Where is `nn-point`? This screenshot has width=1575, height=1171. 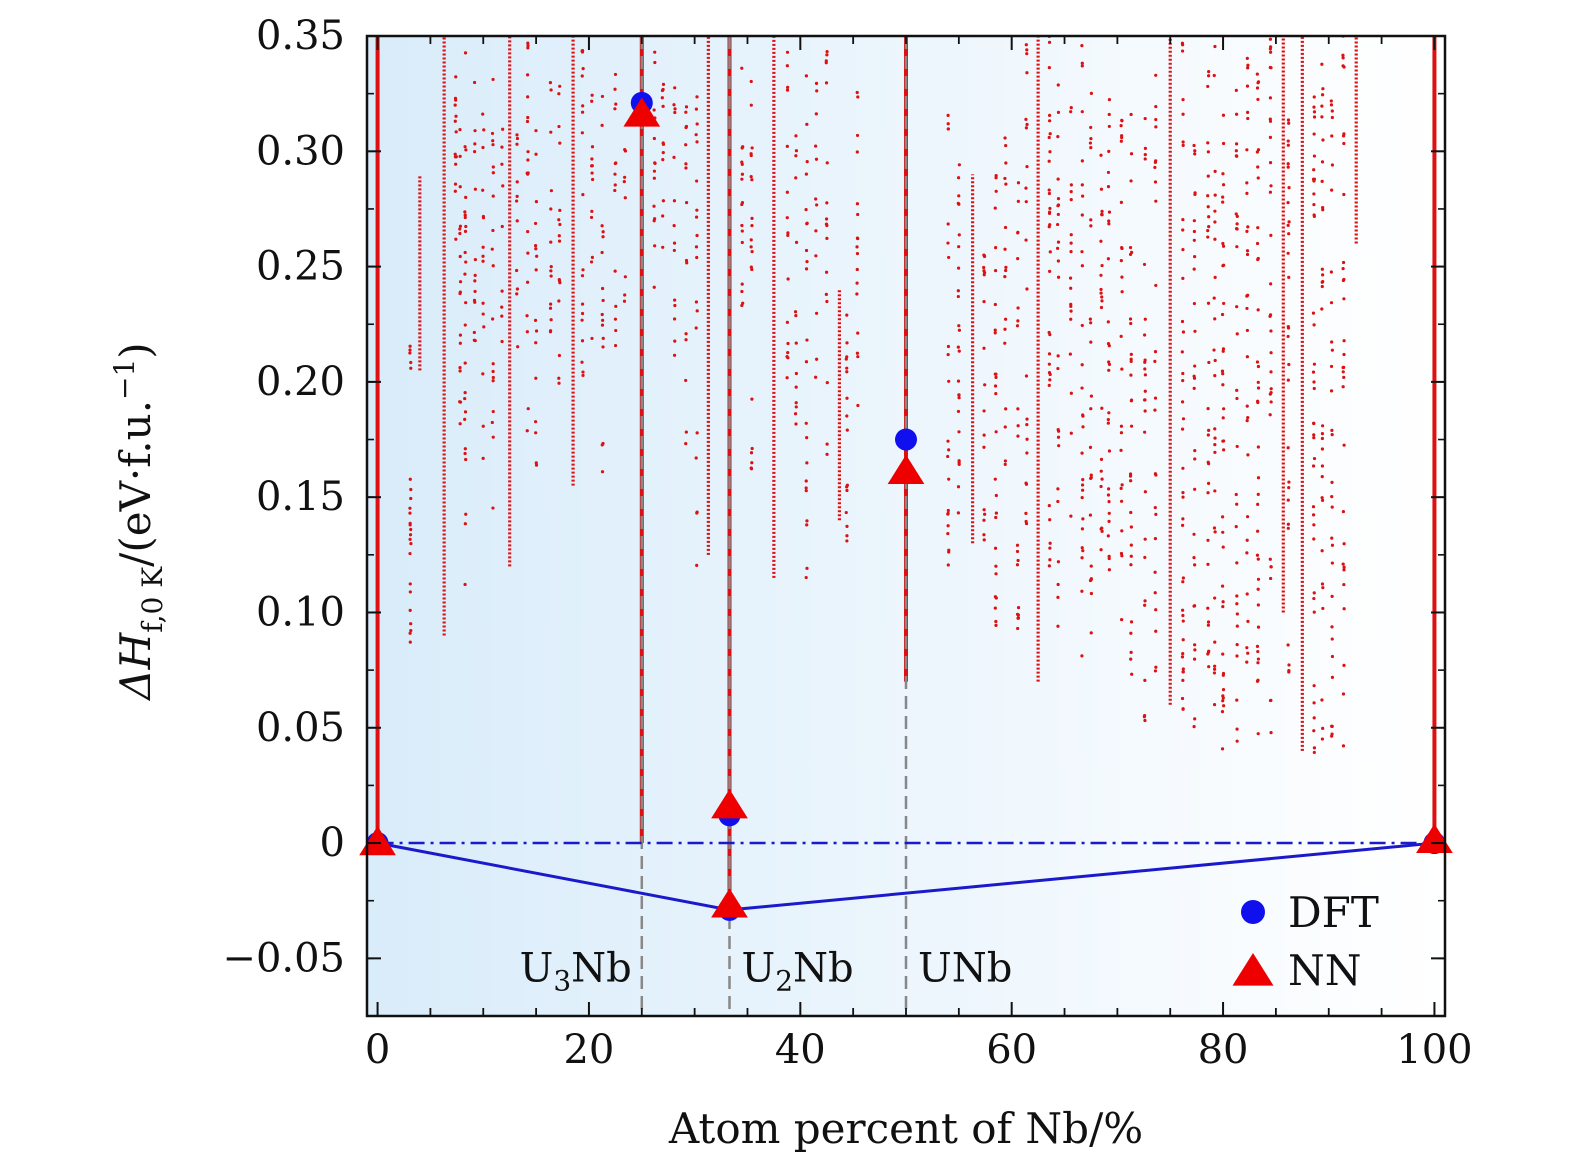
nn-point is located at coordinates (729, 804).